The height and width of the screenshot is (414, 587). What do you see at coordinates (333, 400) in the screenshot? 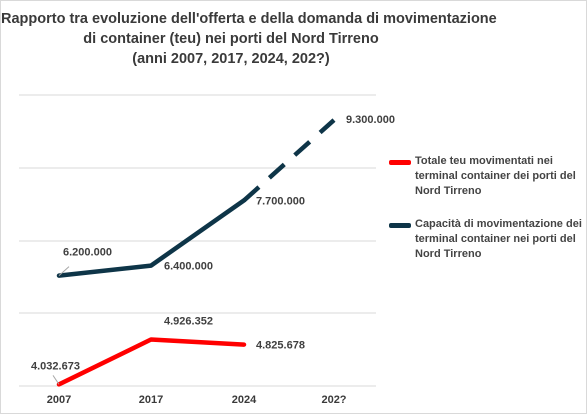
I see `x-tick-label-202?: 202?` at bounding box center [333, 400].